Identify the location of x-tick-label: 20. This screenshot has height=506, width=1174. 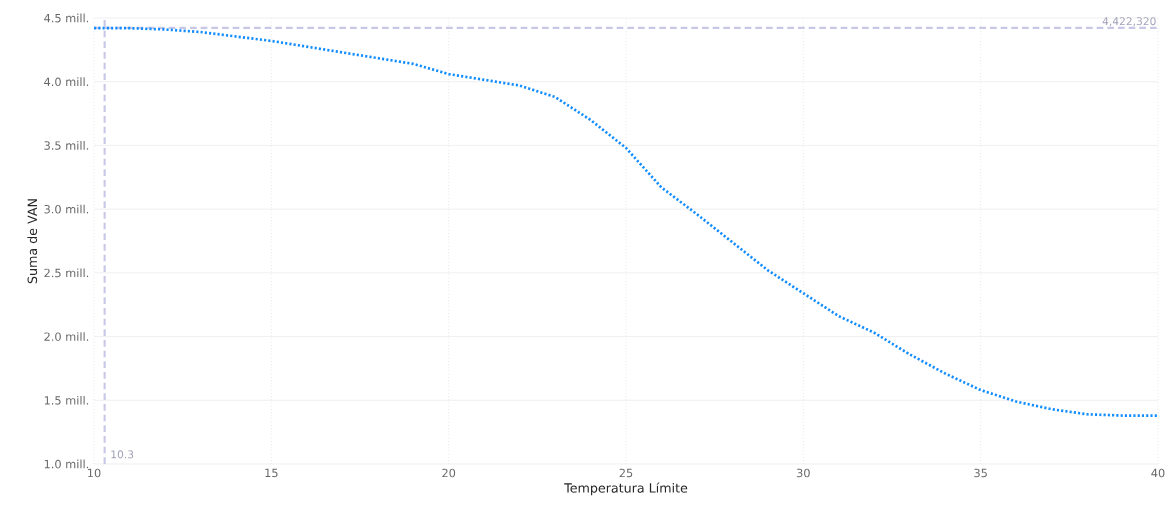
(449, 473).